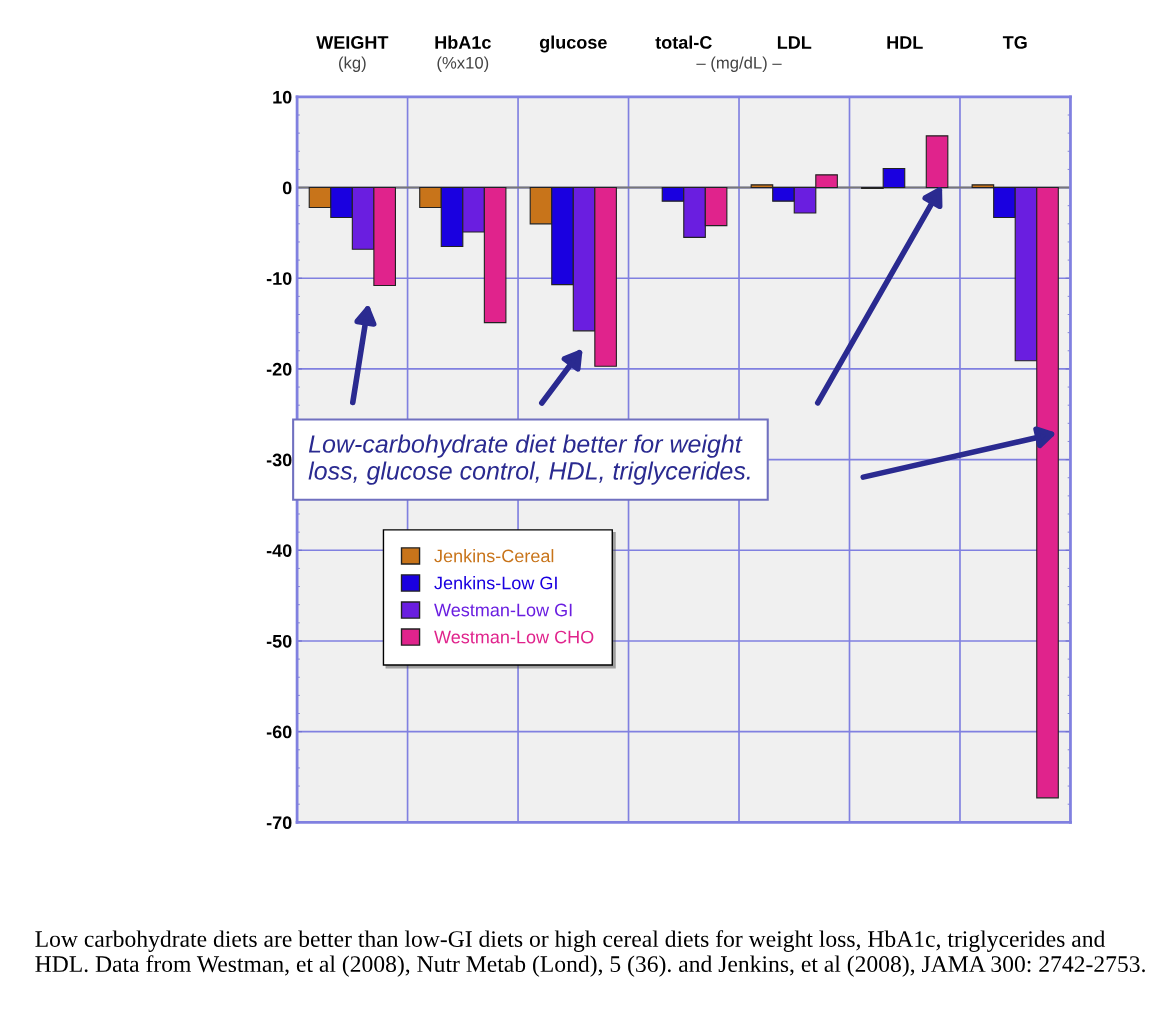 The height and width of the screenshot is (1009, 1156). What do you see at coordinates (287, 188) in the screenshot?
I see `y-tick-label: 0` at bounding box center [287, 188].